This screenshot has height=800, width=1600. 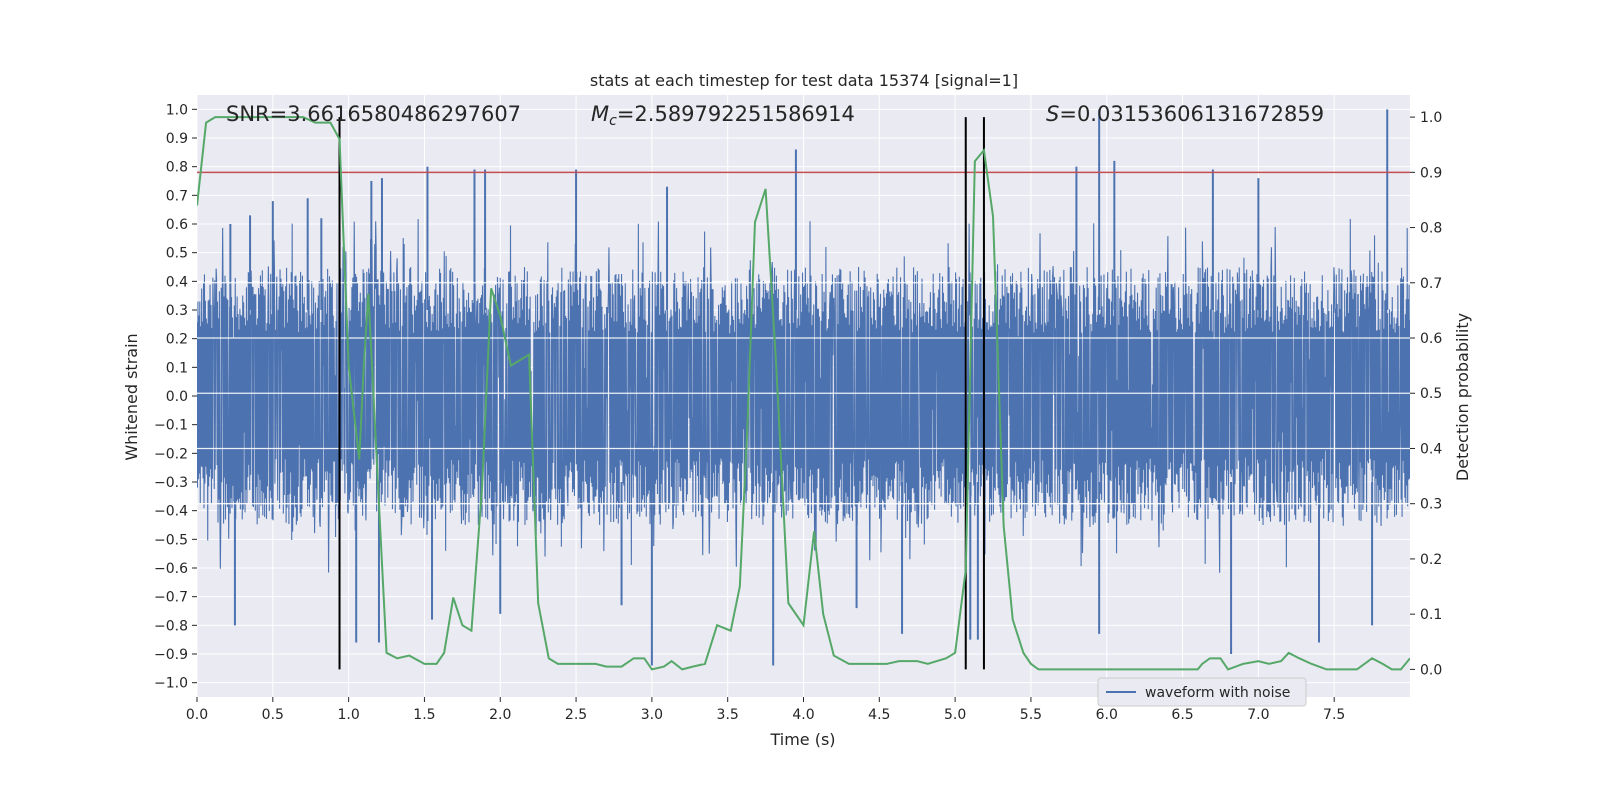 What do you see at coordinates (1431, 394) in the screenshot?
I see `y2-tick-label: 0.5` at bounding box center [1431, 394].